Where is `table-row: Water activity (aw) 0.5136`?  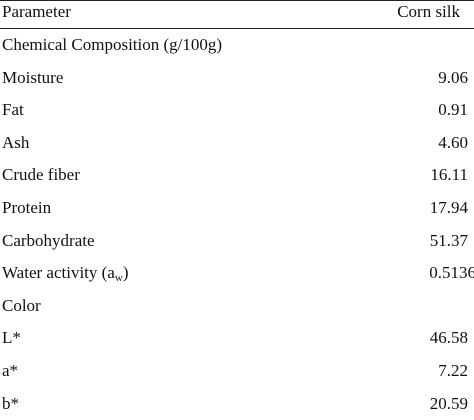 table-row: Water activity (aw) 0.5136 is located at coordinates (237, 273).